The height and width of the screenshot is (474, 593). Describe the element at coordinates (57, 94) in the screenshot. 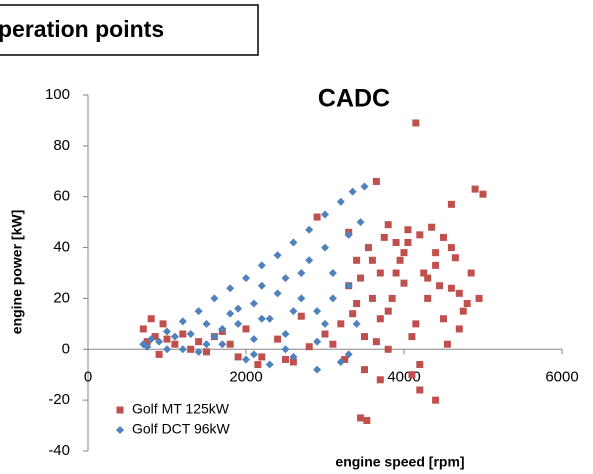

I see `y-tick-label: 100` at that location.